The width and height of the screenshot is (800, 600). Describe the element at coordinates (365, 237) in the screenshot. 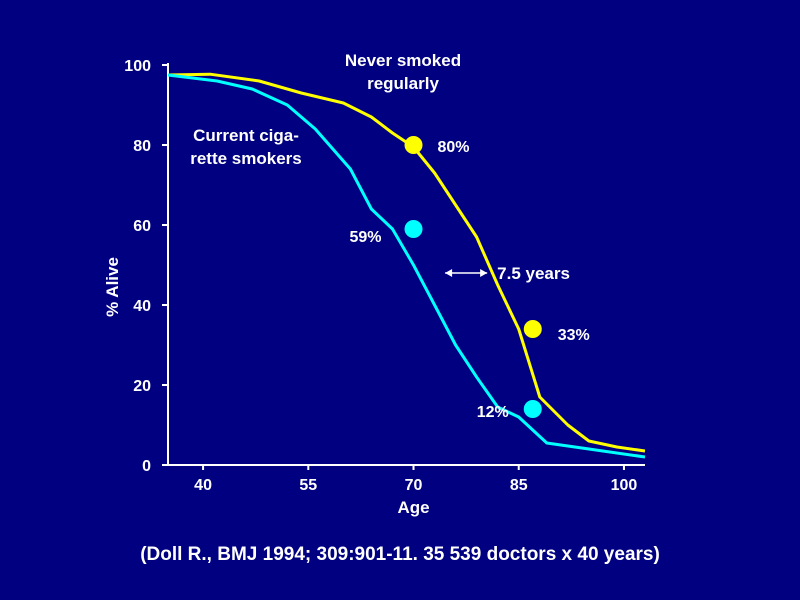

I see `point-label: 59%` at that location.